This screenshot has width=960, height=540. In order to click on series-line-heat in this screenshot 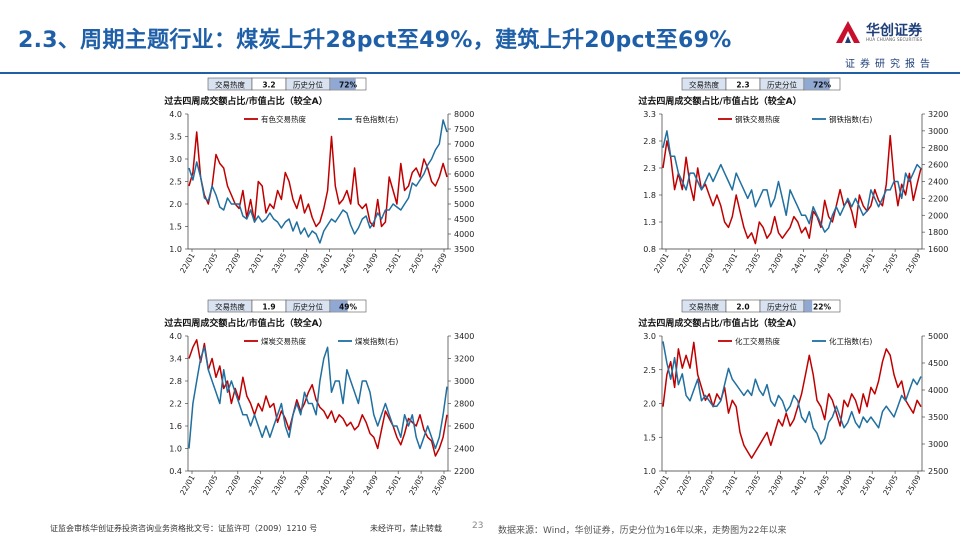, I will do `click(792, 400)`.